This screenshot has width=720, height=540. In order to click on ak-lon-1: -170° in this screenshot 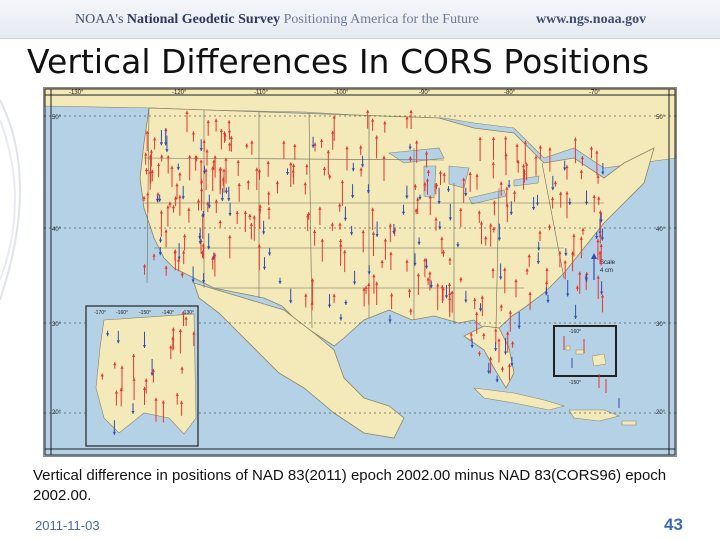, I will do `click(100, 313)`.